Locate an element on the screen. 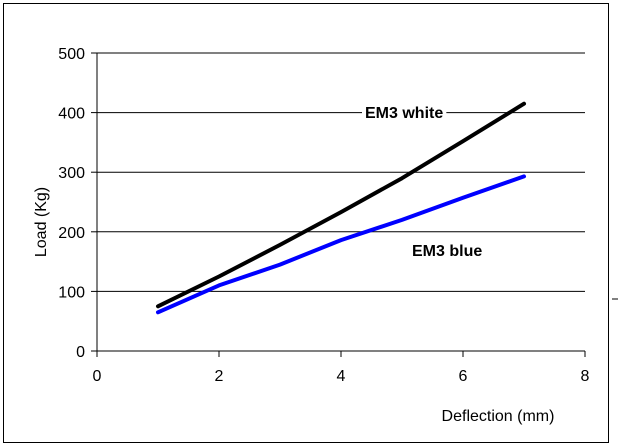 The width and height of the screenshot is (620, 448). x-tick-label: 8 is located at coordinates (585, 376).